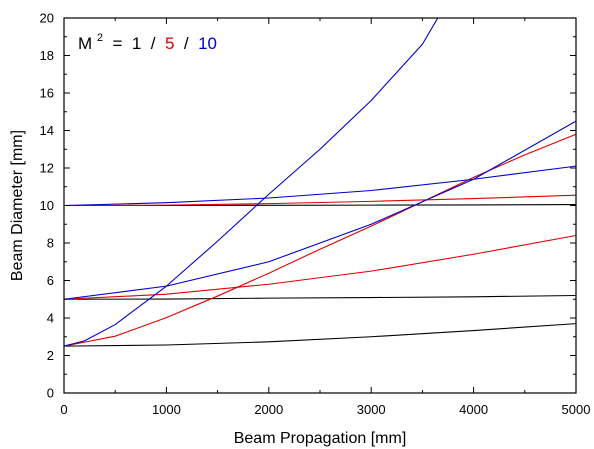 This screenshot has height=449, width=594. What do you see at coordinates (169, 43) in the screenshot?
I see `legend-entry-5: 5` at bounding box center [169, 43].